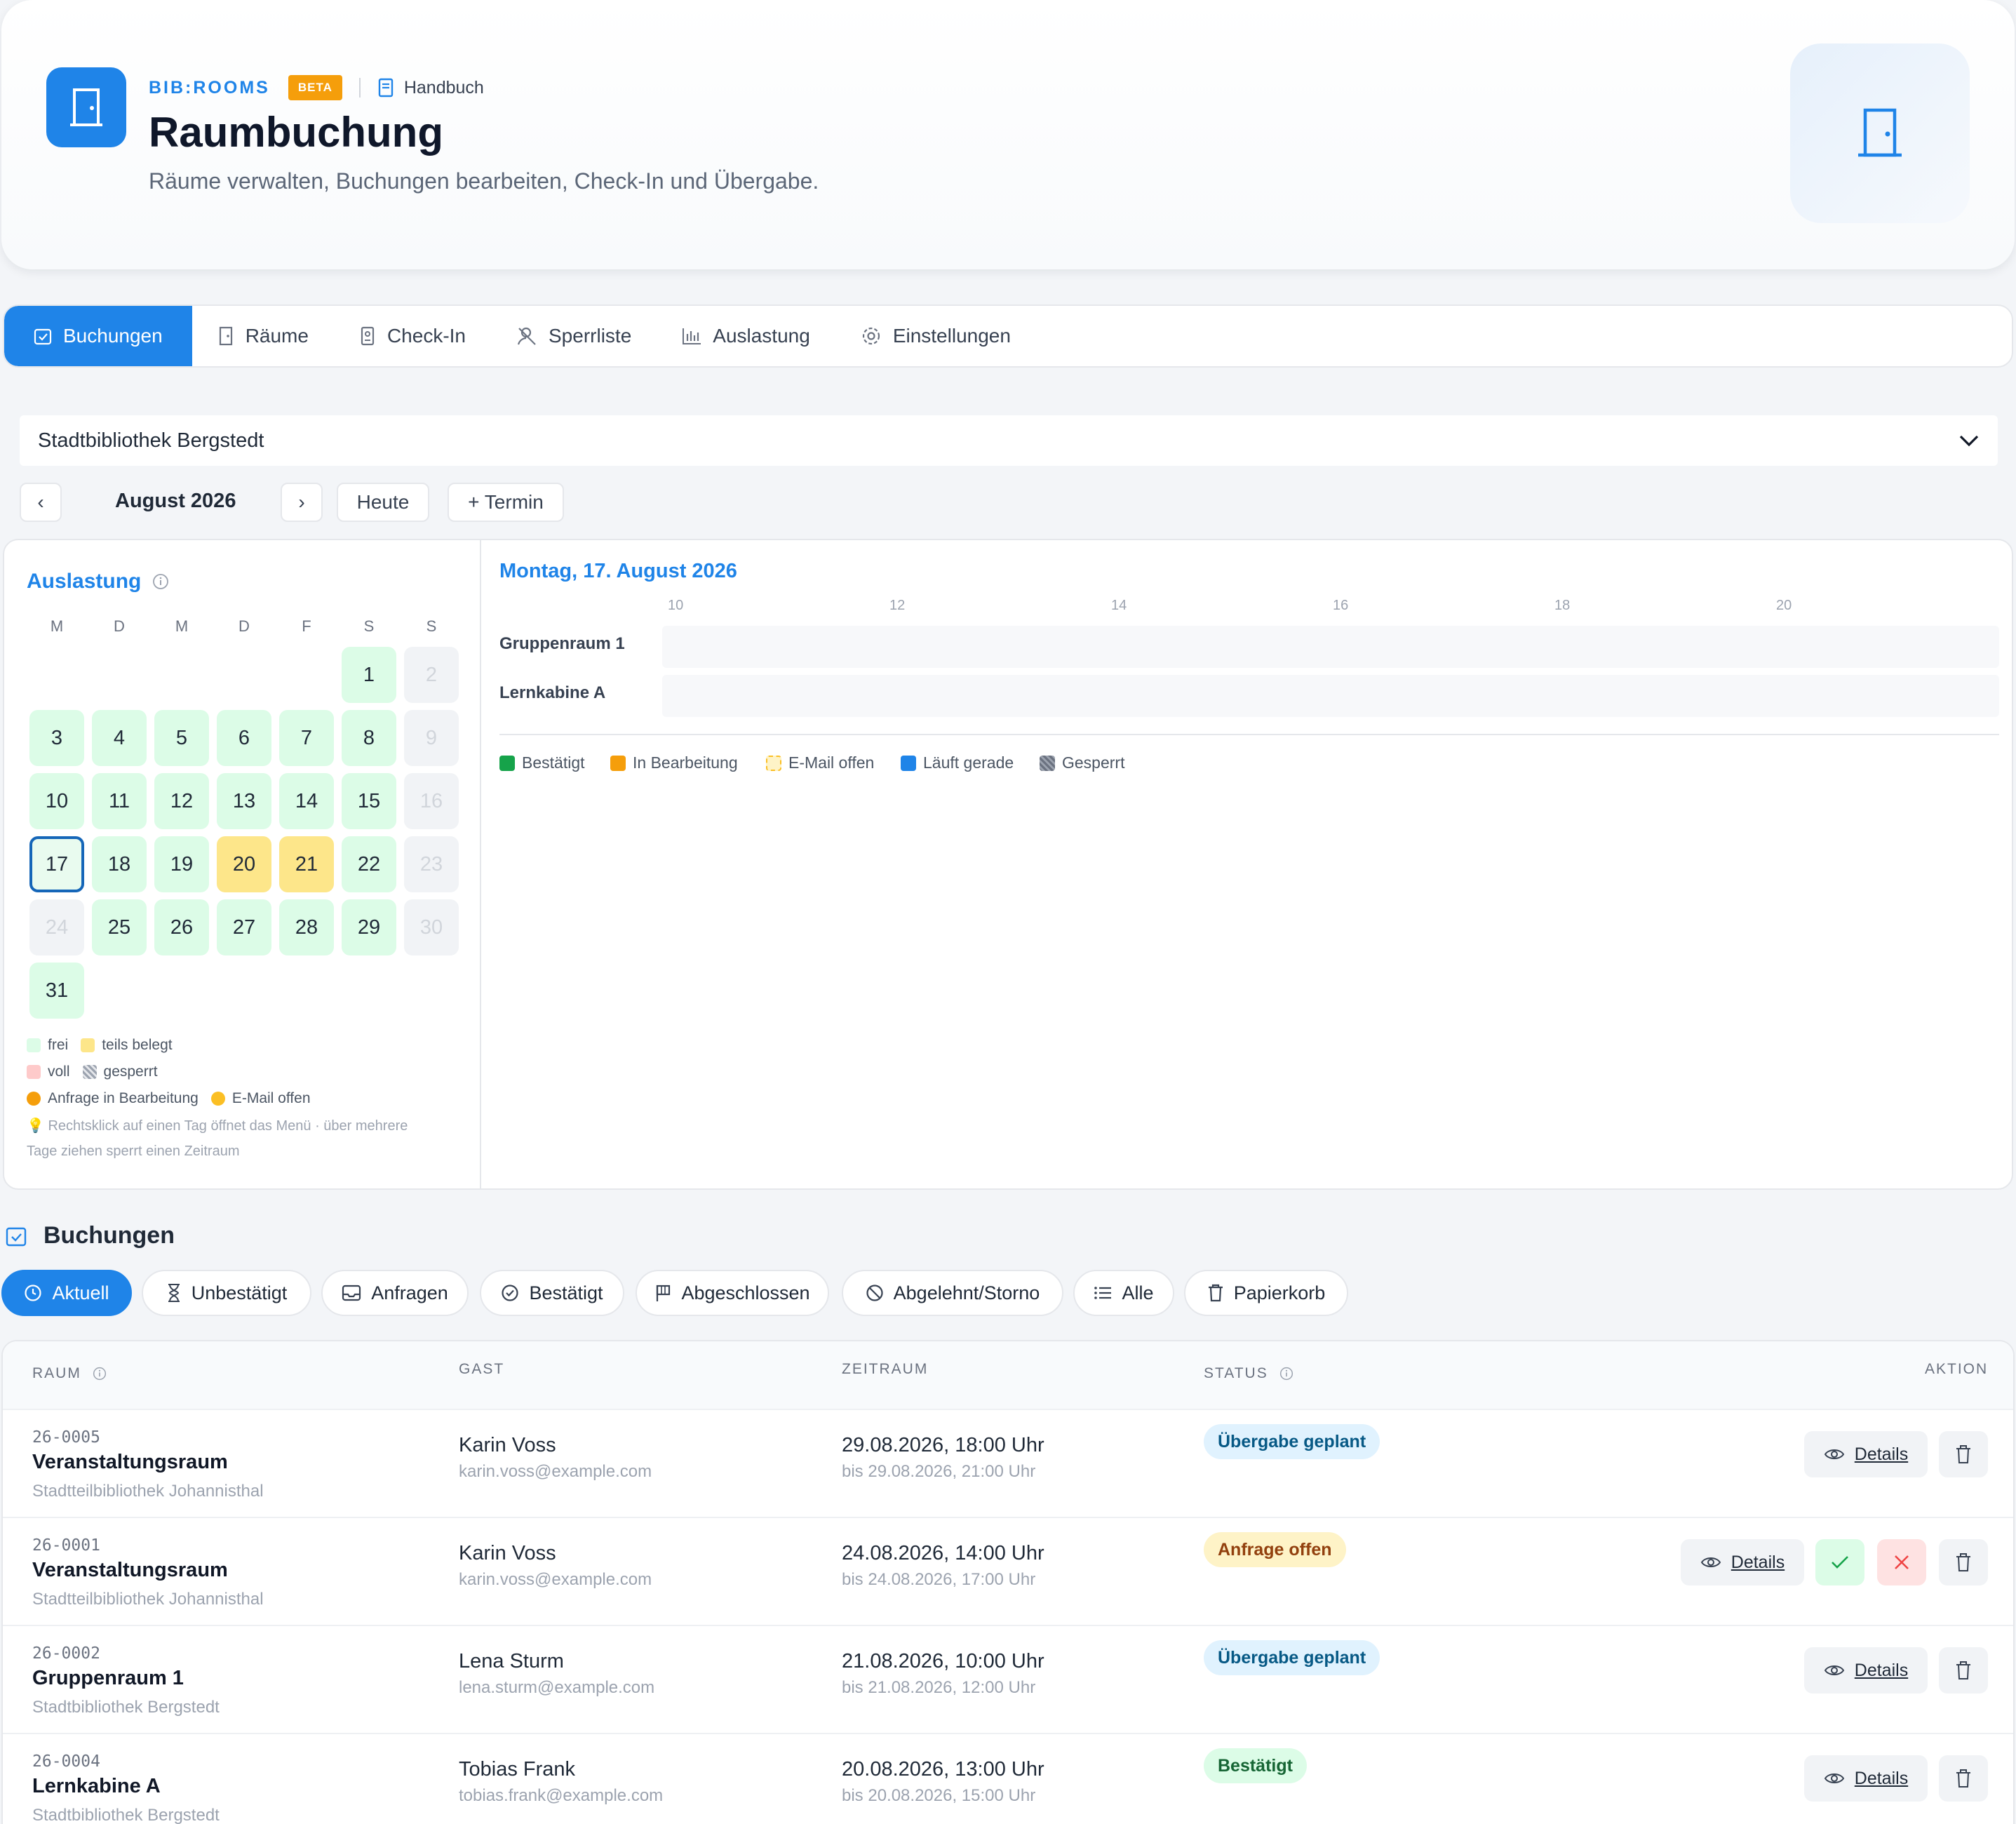 Image resolution: width=2016 pixels, height=1824 pixels. Describe the element at coordinates (1266, 1293) in the screenshot. I see `filter-papierkorb: Papierkorb` at that location.